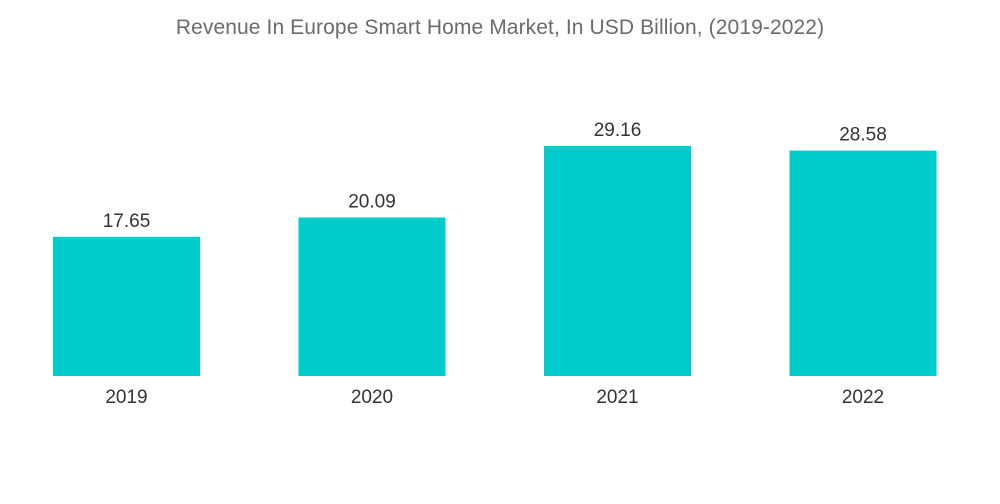 The height and width of the screenshot is (504, 1000). I want to click on x-tick-labels-layer: 2019 2020 2021 2022, so click(494, 397).